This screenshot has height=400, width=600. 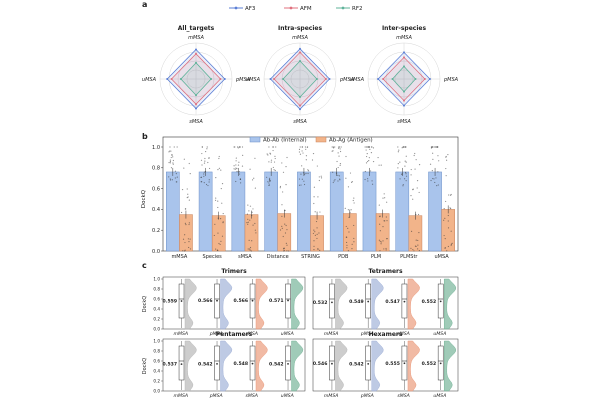 I want to click on legend-swatch-antigen, so click(x=321, y=139).